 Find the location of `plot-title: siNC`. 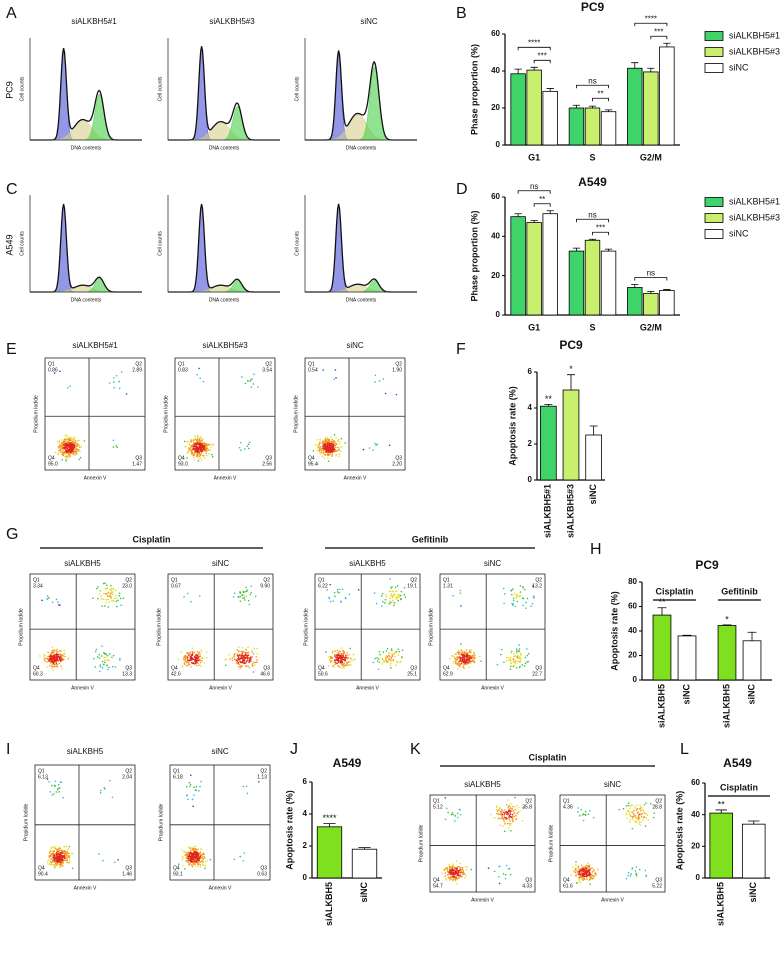

plot-title: siNC is located at coordinates (355, 345).